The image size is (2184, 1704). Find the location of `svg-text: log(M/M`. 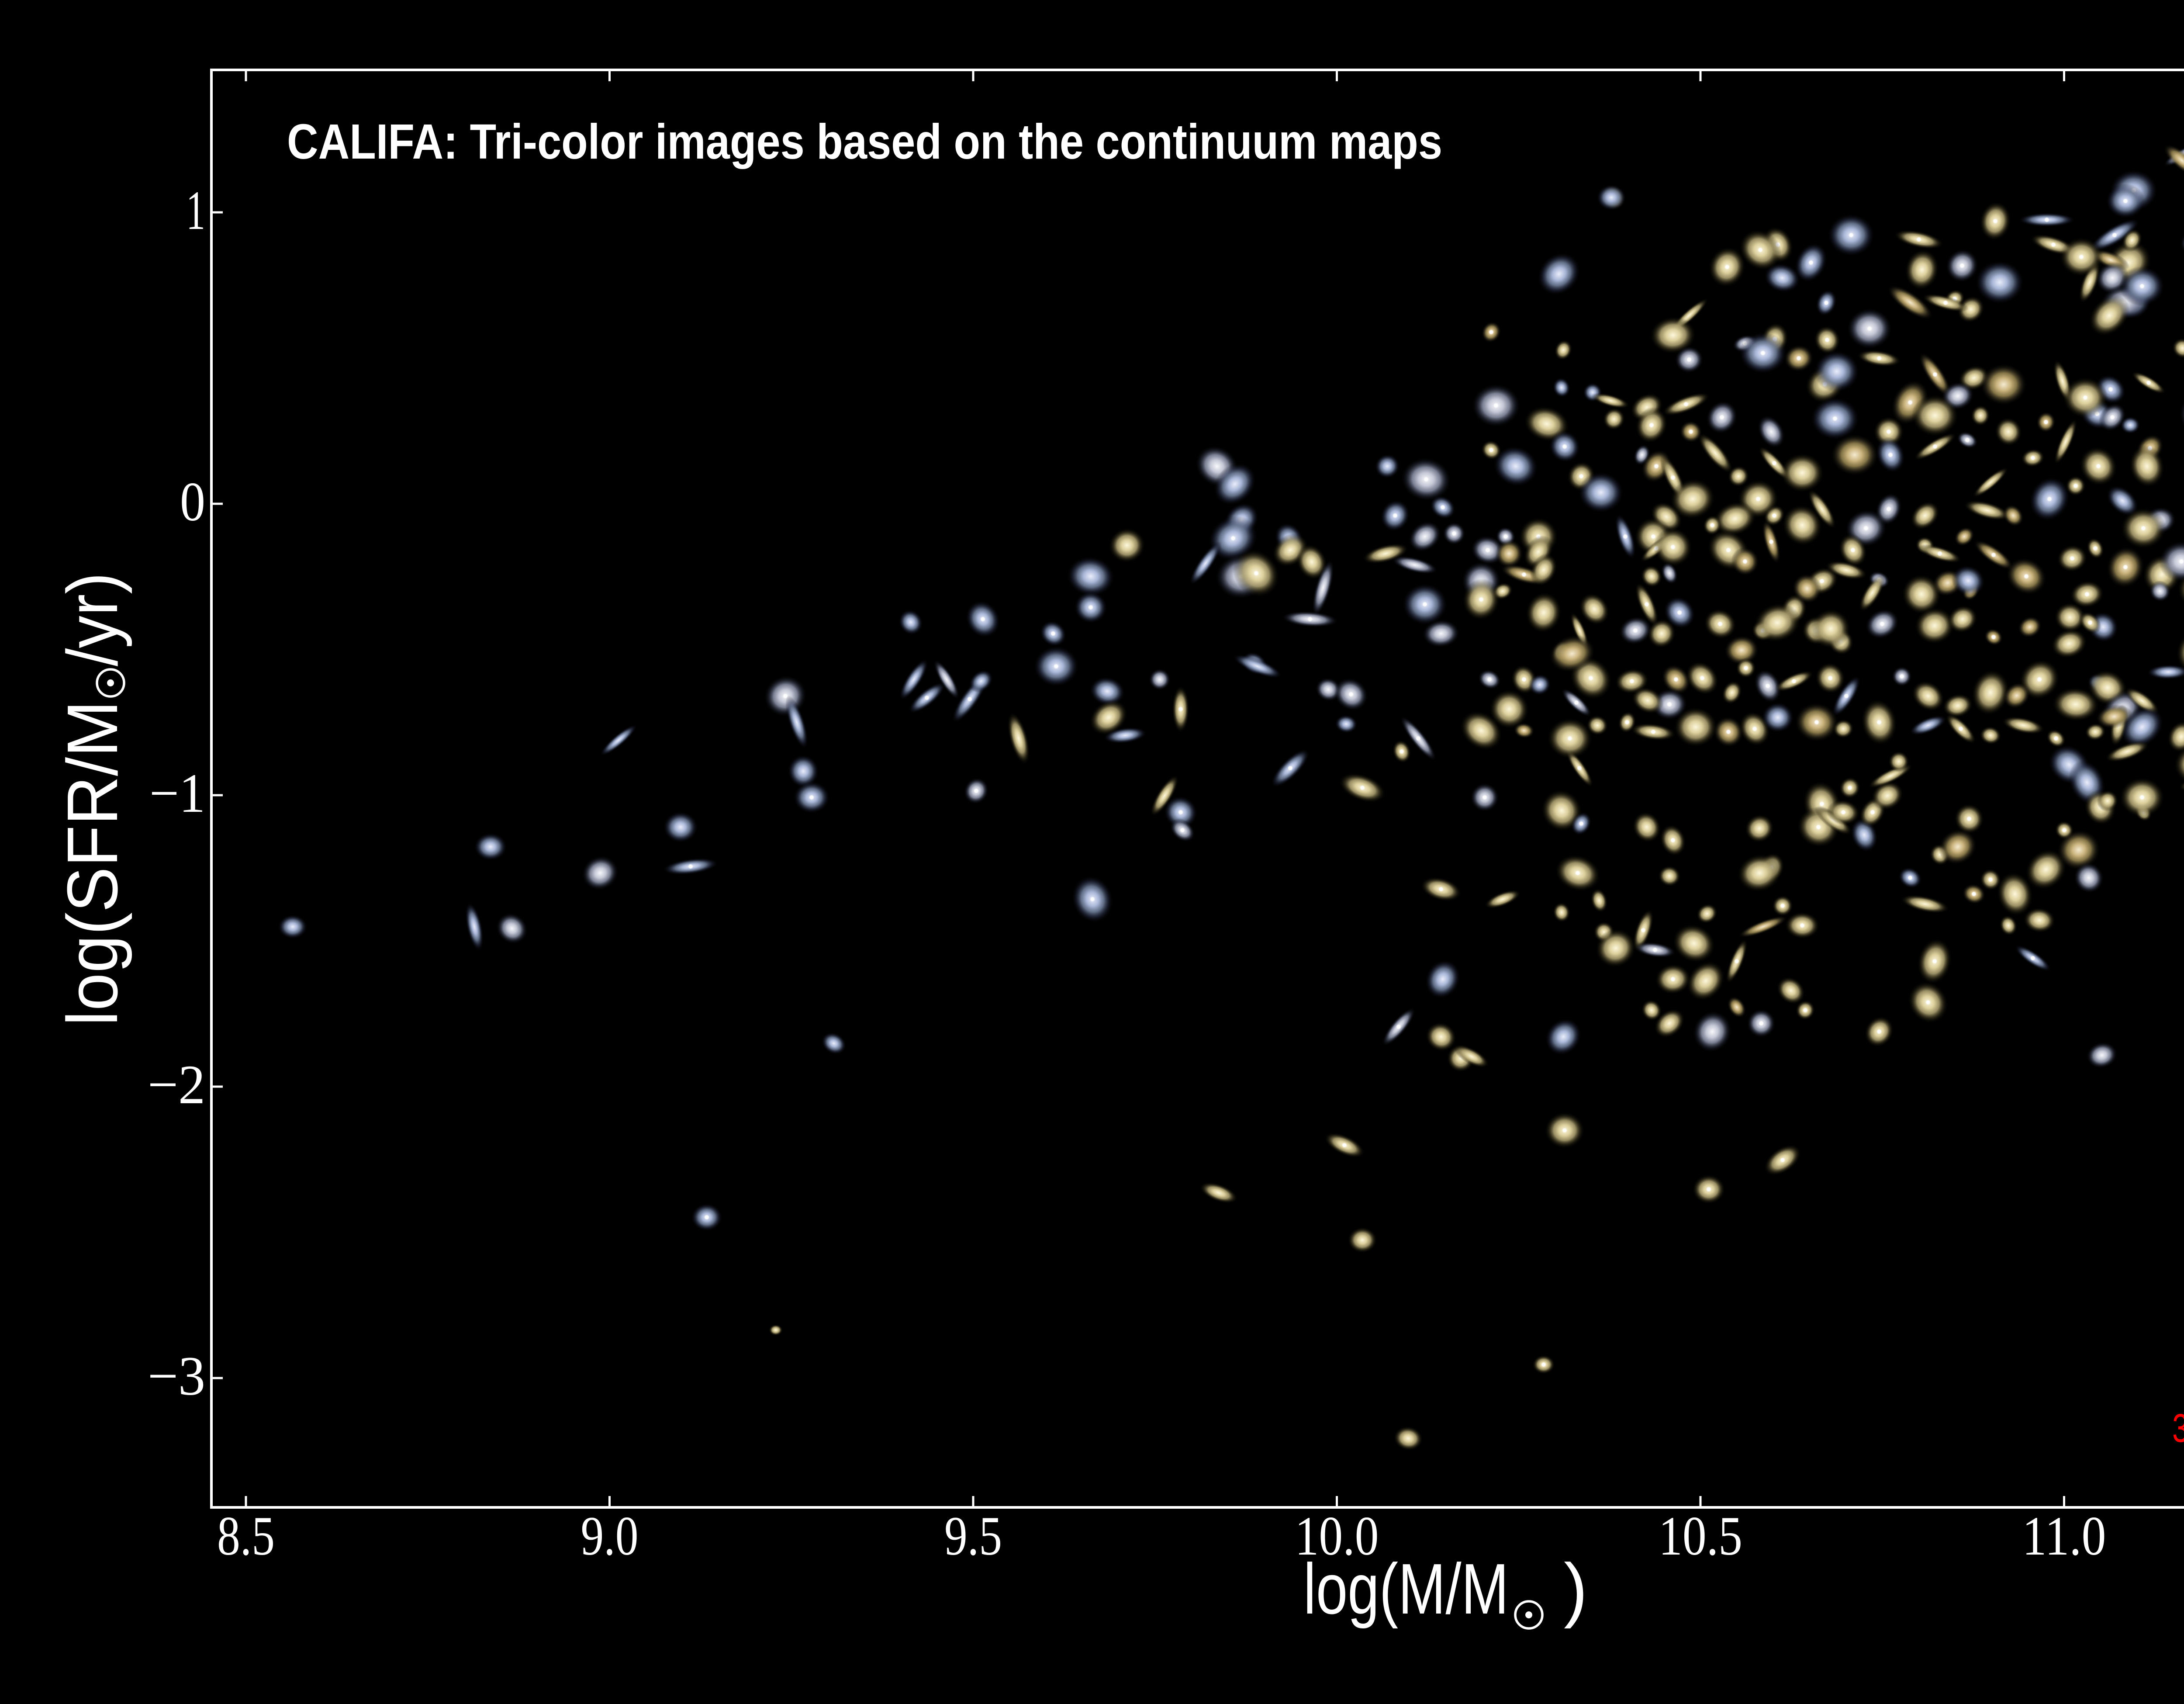

svg-text: log(M/M is located at coordinates (1406, 1589).